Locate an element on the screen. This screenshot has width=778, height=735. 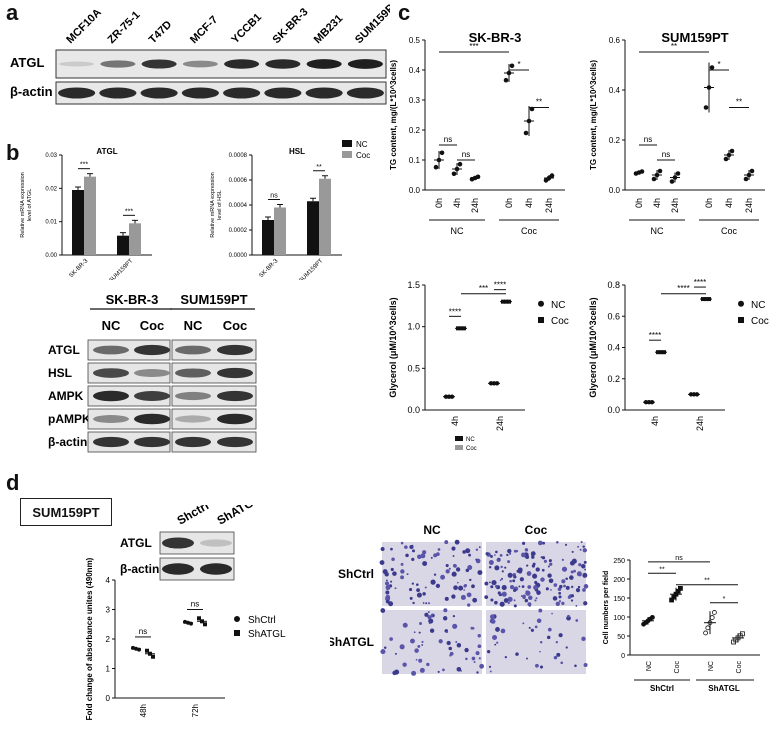
legend: NC Coc is located at coordinates (356, 150).